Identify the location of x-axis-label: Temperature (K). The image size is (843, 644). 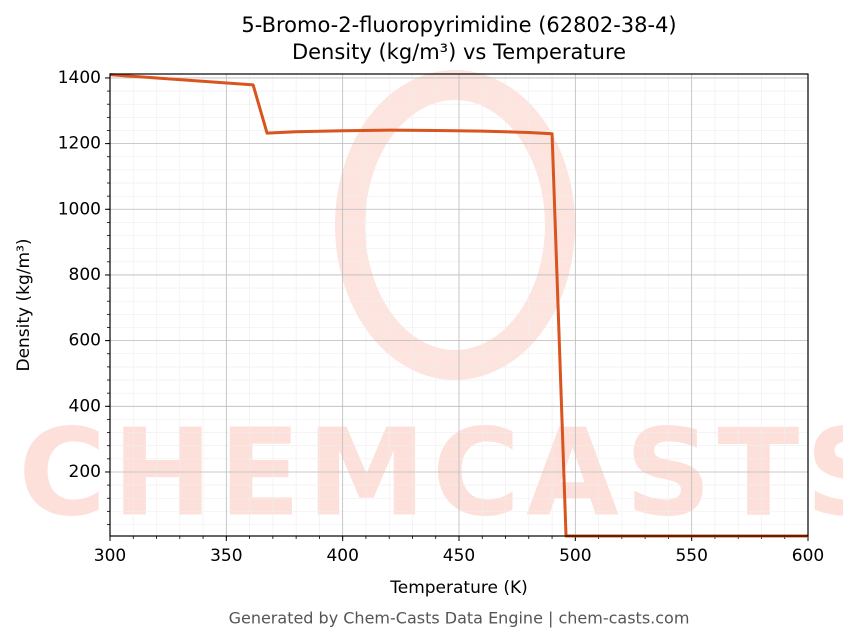
(458, 588).